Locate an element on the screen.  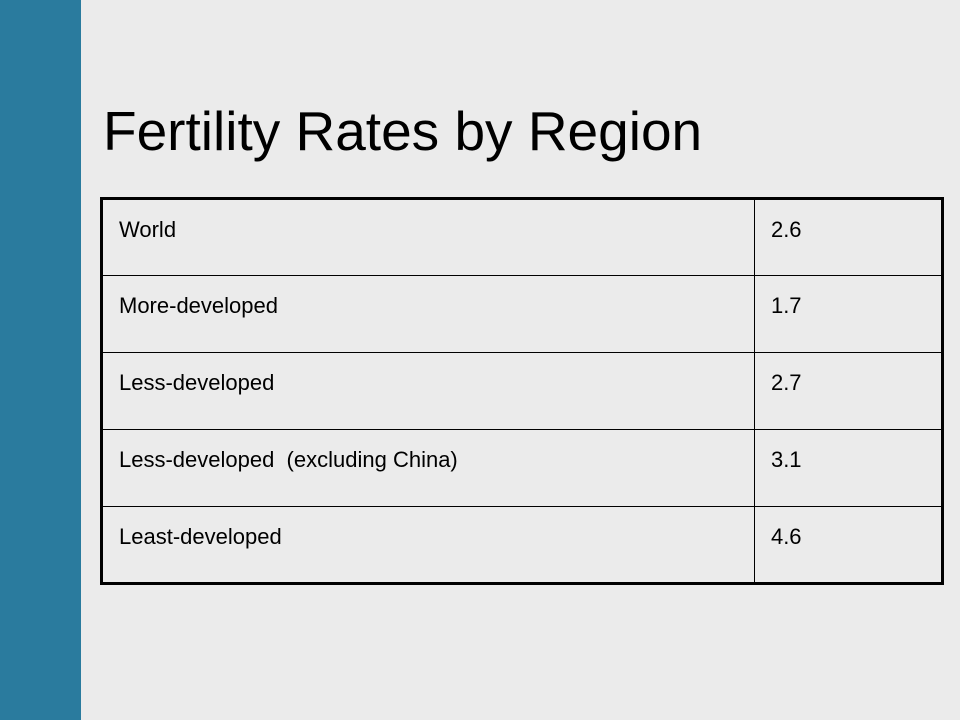
region-cell: Less-developed (excluding China) is located at coordinates (428, 468).